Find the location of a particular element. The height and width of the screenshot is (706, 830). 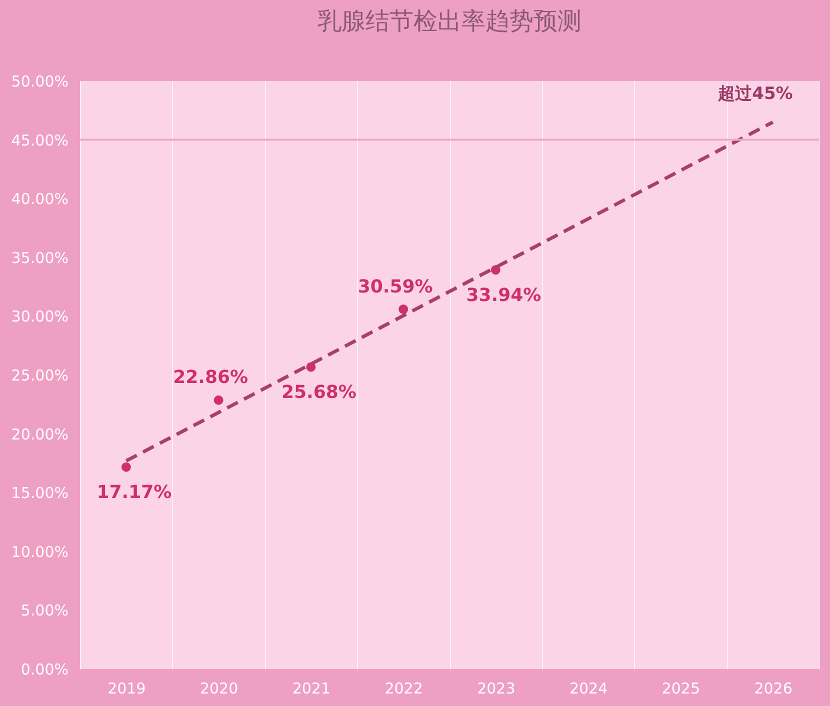

data-label: 22.86% is located at coordinates (210, 377).